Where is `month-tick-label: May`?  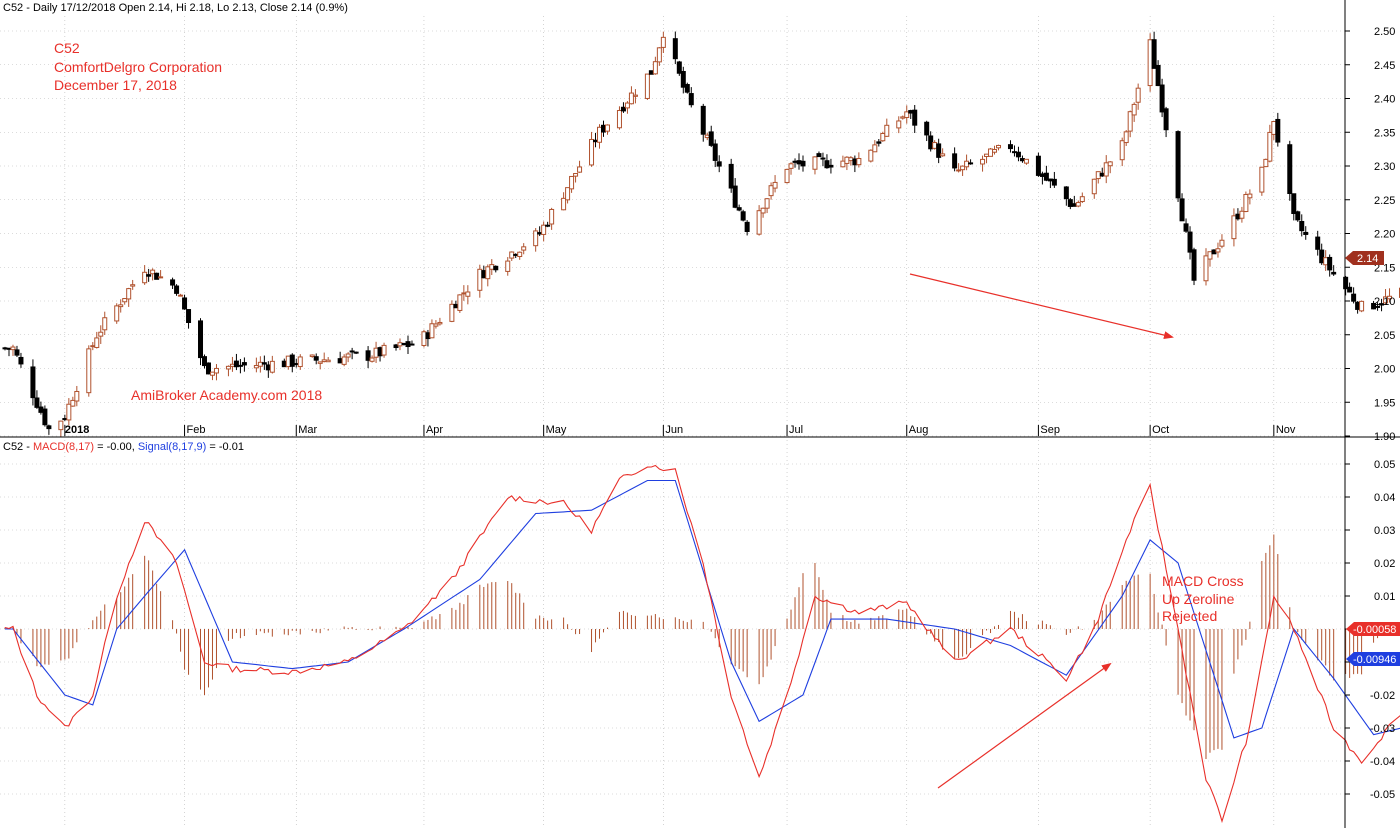 month-tick-label: May is located at coordinates (556, 430).